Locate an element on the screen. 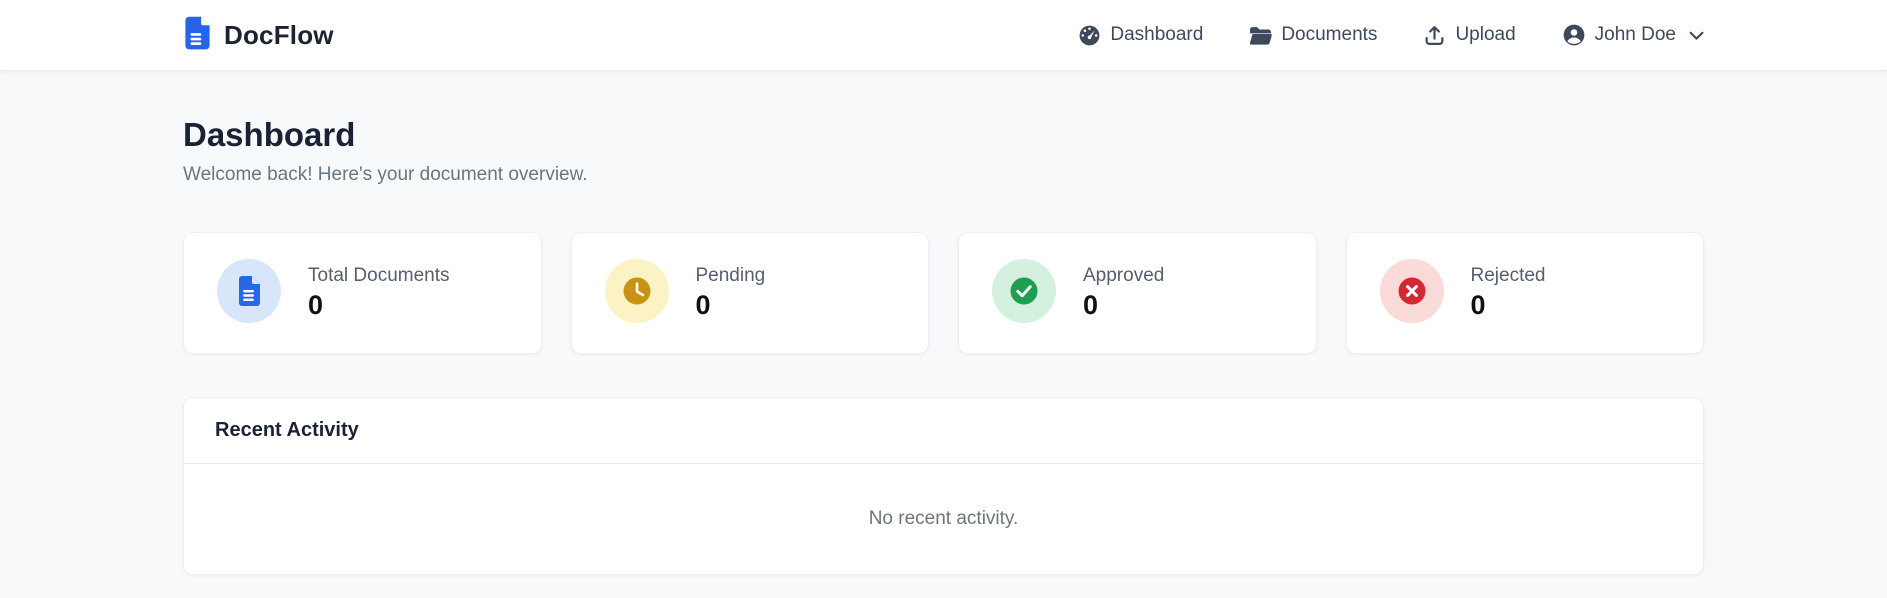 The image size is (1887, 598). docflow-logo-icon is located at coordinates (197, 35).